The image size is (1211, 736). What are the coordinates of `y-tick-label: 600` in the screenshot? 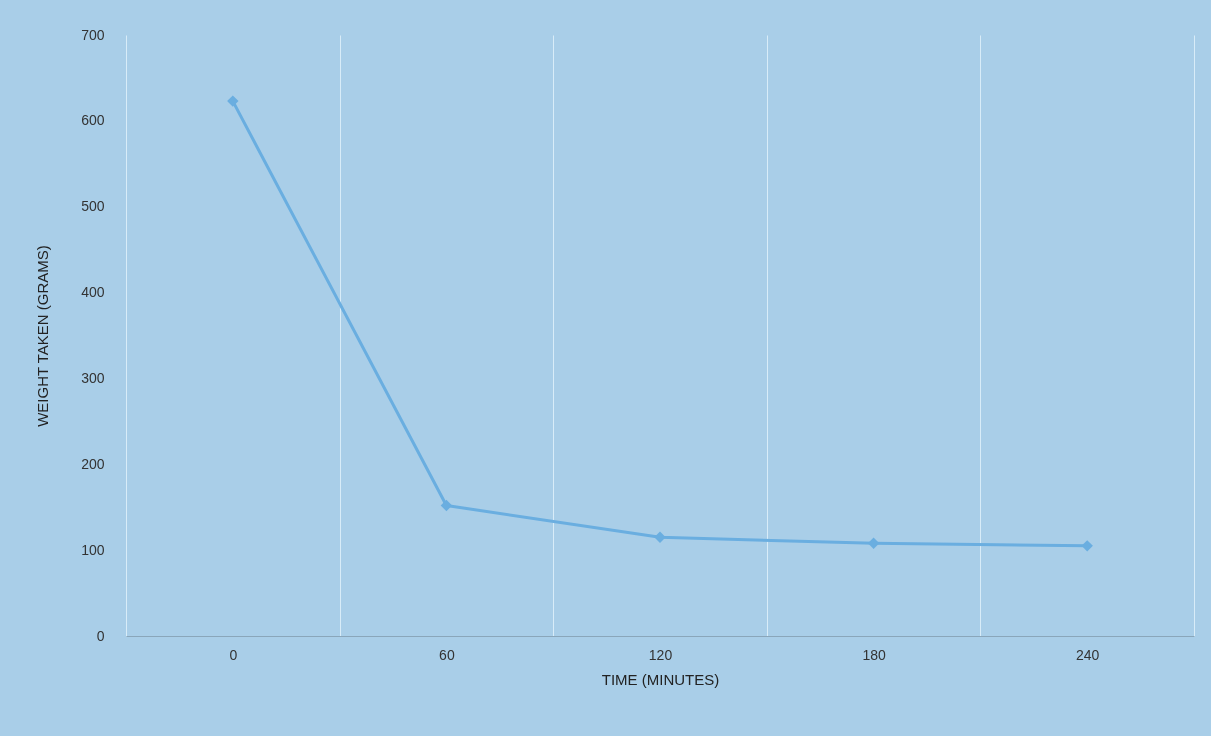 It's located at (93, 120).